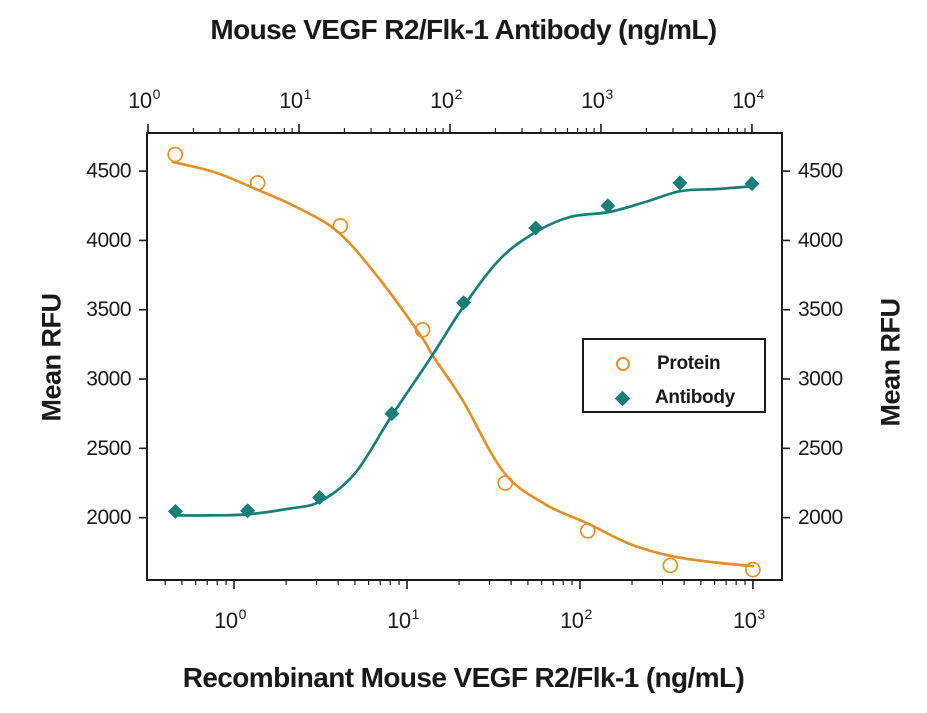 The width and height of the screenshot is (927, 713). Describe the element at coordinates (295, 99) in the screenshot. I see `top-tick-label: 10¹` at that location.